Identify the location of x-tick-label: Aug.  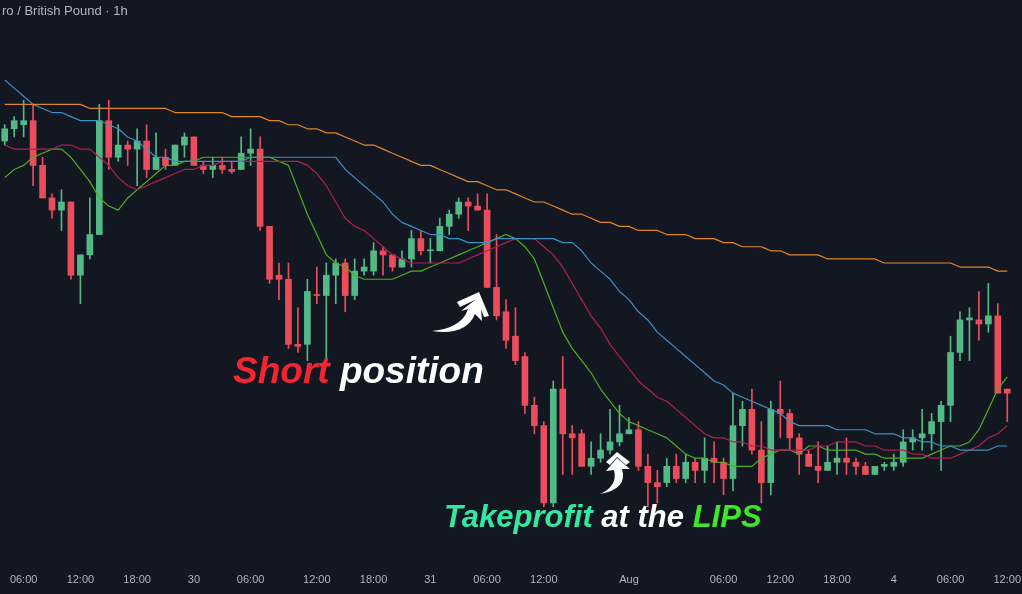
(629, 578).